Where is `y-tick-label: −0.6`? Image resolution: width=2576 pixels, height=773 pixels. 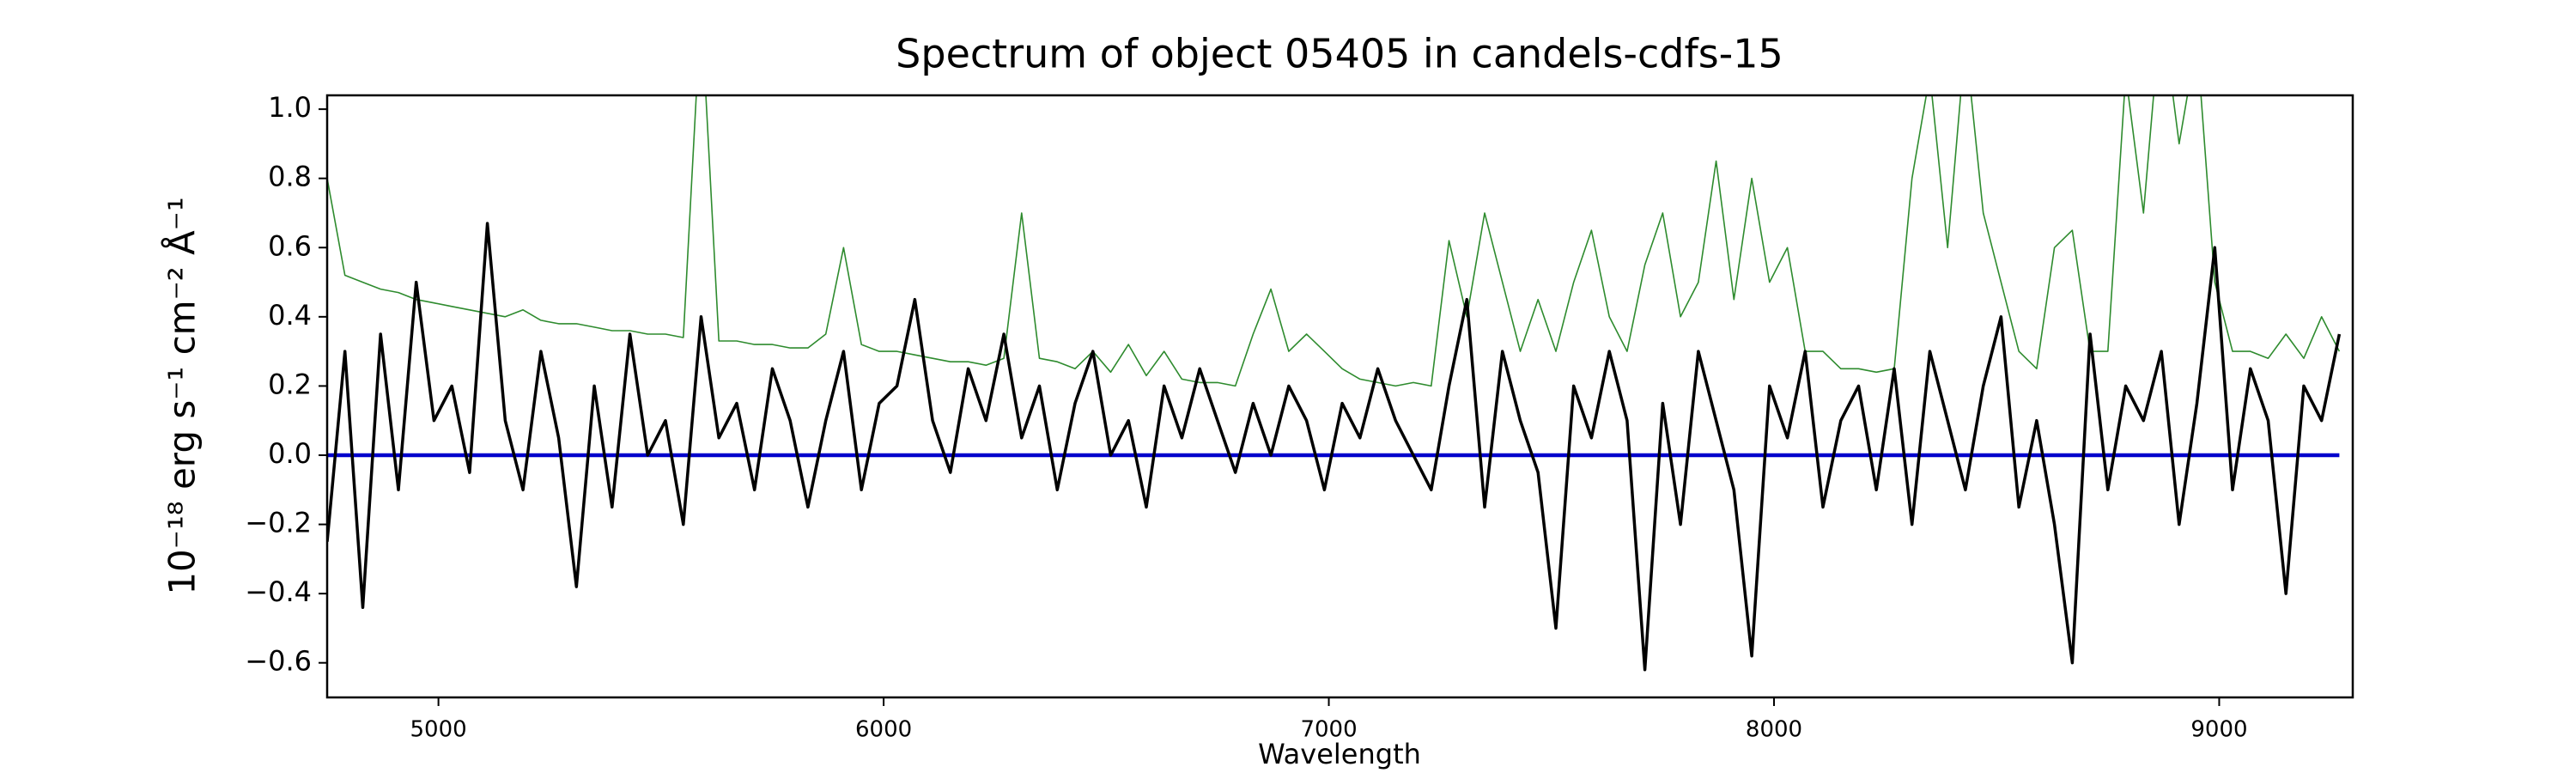 y-tick-label: −0.6 is located at coordinates (279, 661).